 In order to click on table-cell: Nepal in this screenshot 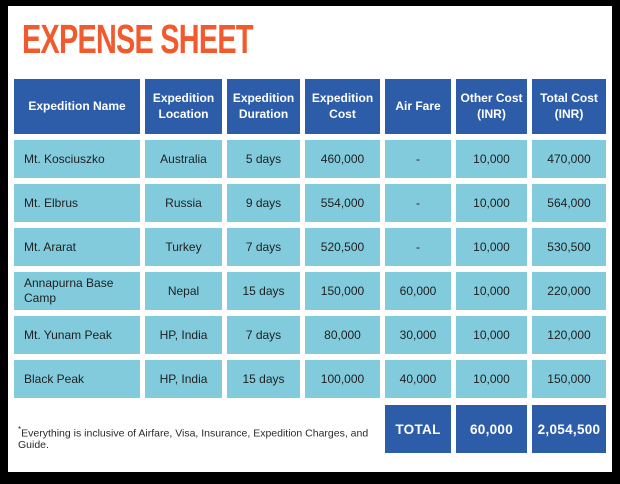, I will do `click(183, 291)`.